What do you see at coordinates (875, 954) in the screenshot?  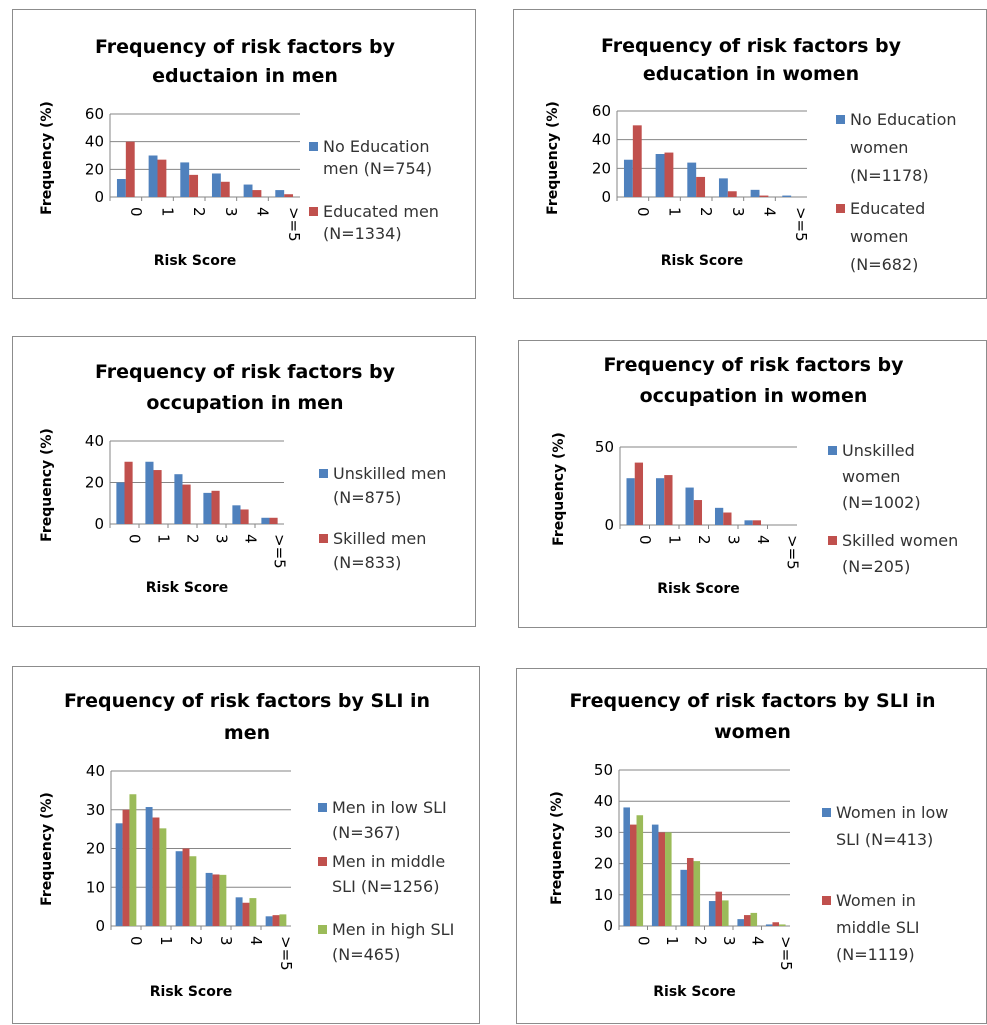 I see `legend-label: (N=1119)` at bounding box center [875, 954].